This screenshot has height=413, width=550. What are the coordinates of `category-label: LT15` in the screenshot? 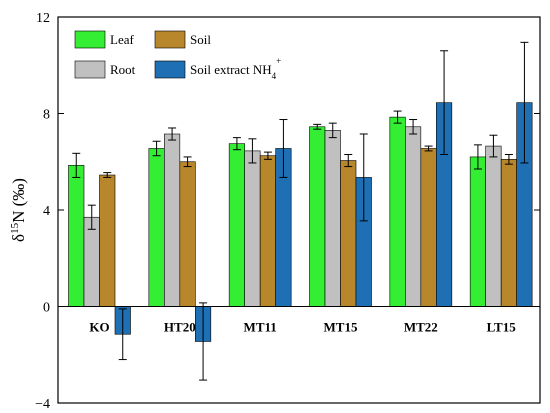 It's located at (502, 327).